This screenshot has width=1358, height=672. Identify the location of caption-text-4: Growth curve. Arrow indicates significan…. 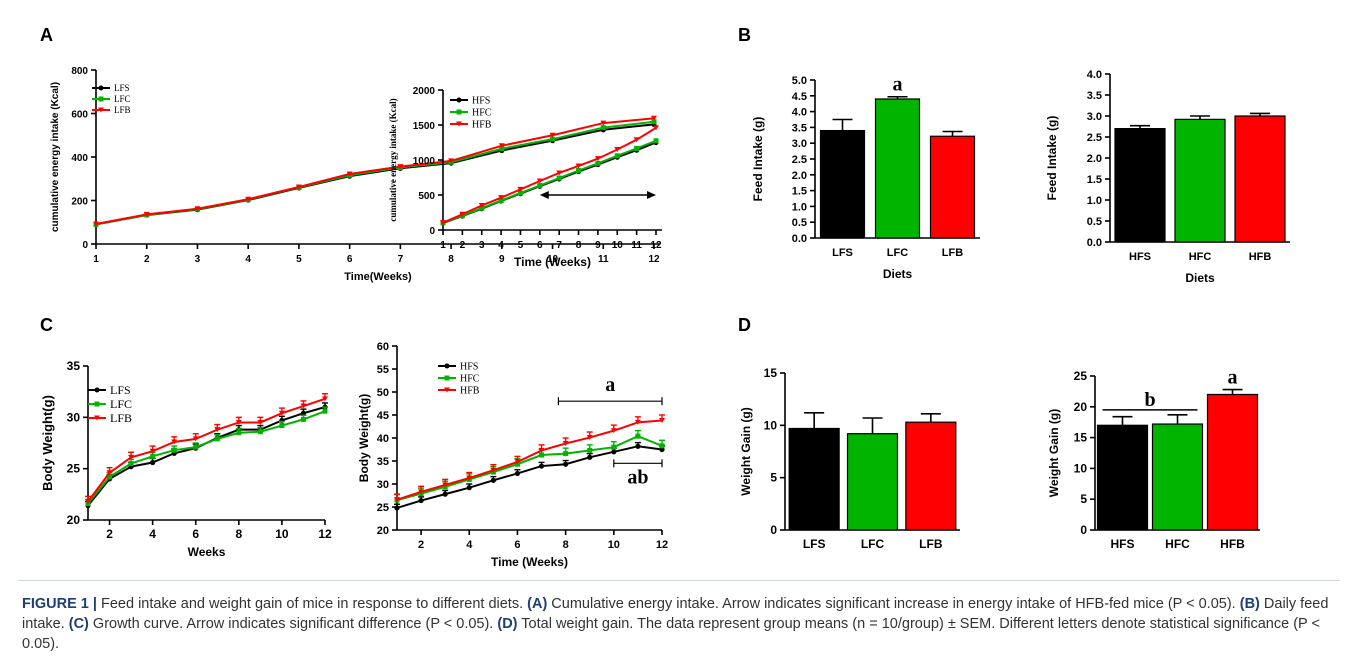
(293, 624).